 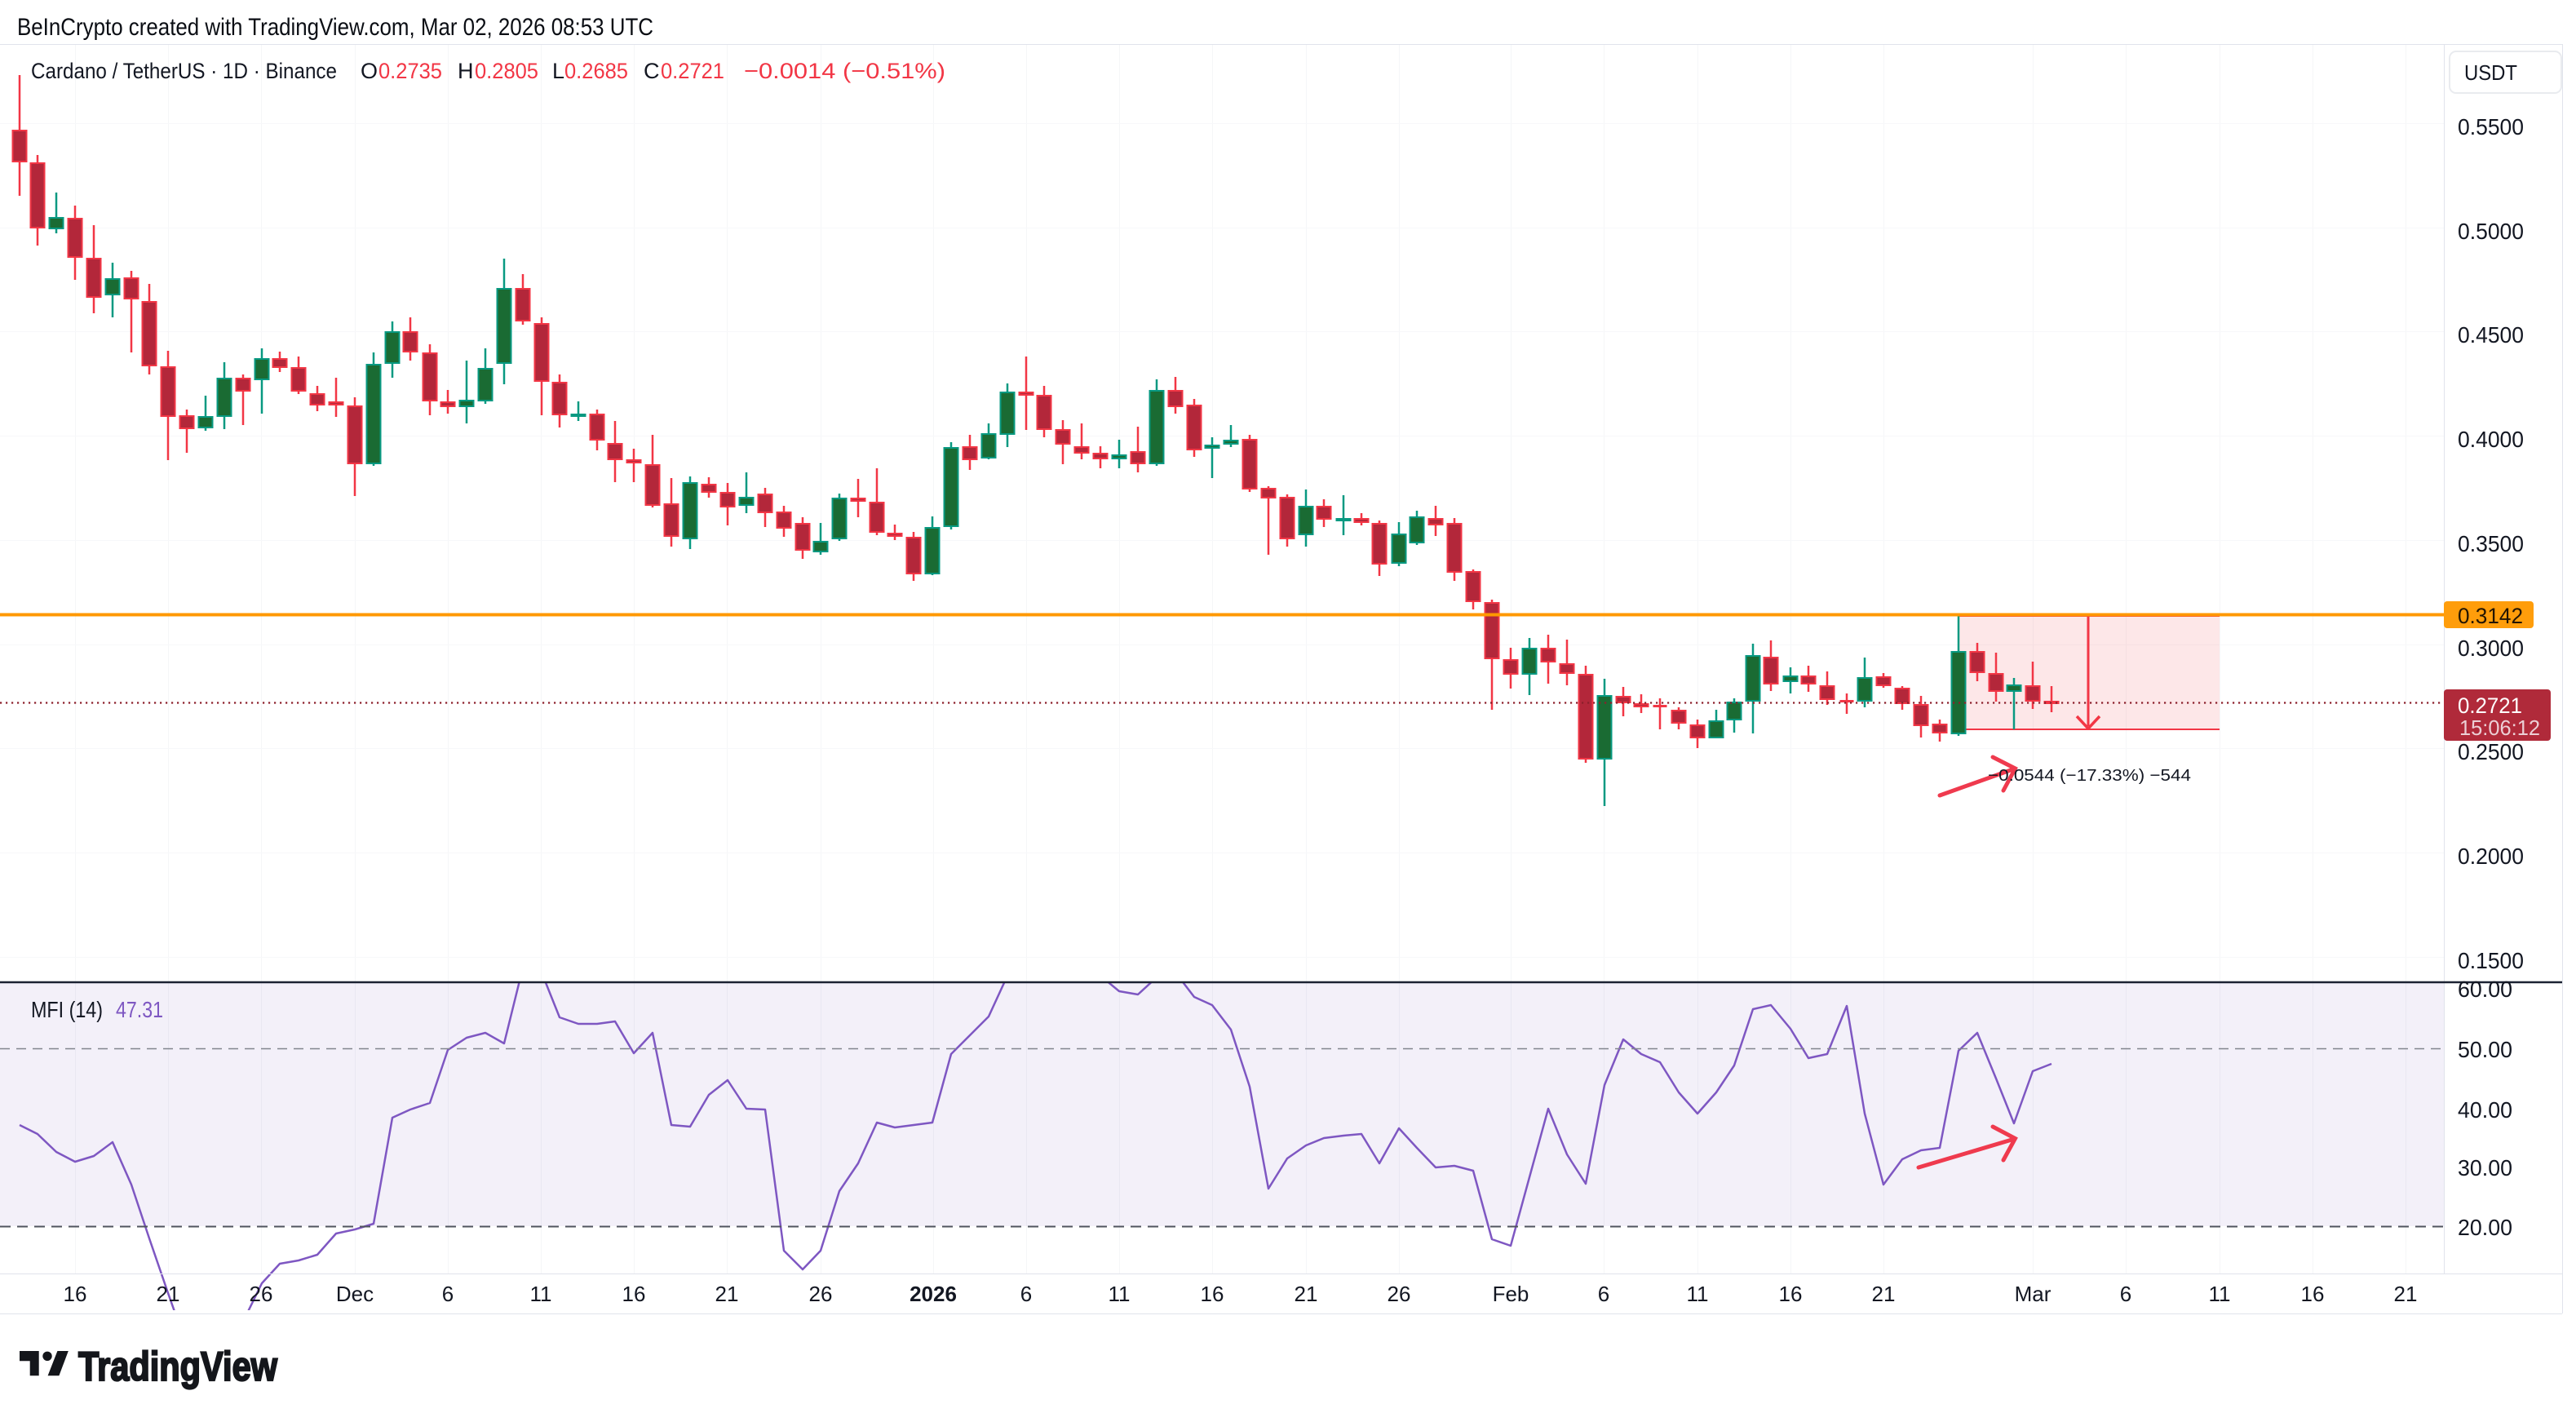 I want to click on svg-text: 20.00, so click(x=2485, y=1227).